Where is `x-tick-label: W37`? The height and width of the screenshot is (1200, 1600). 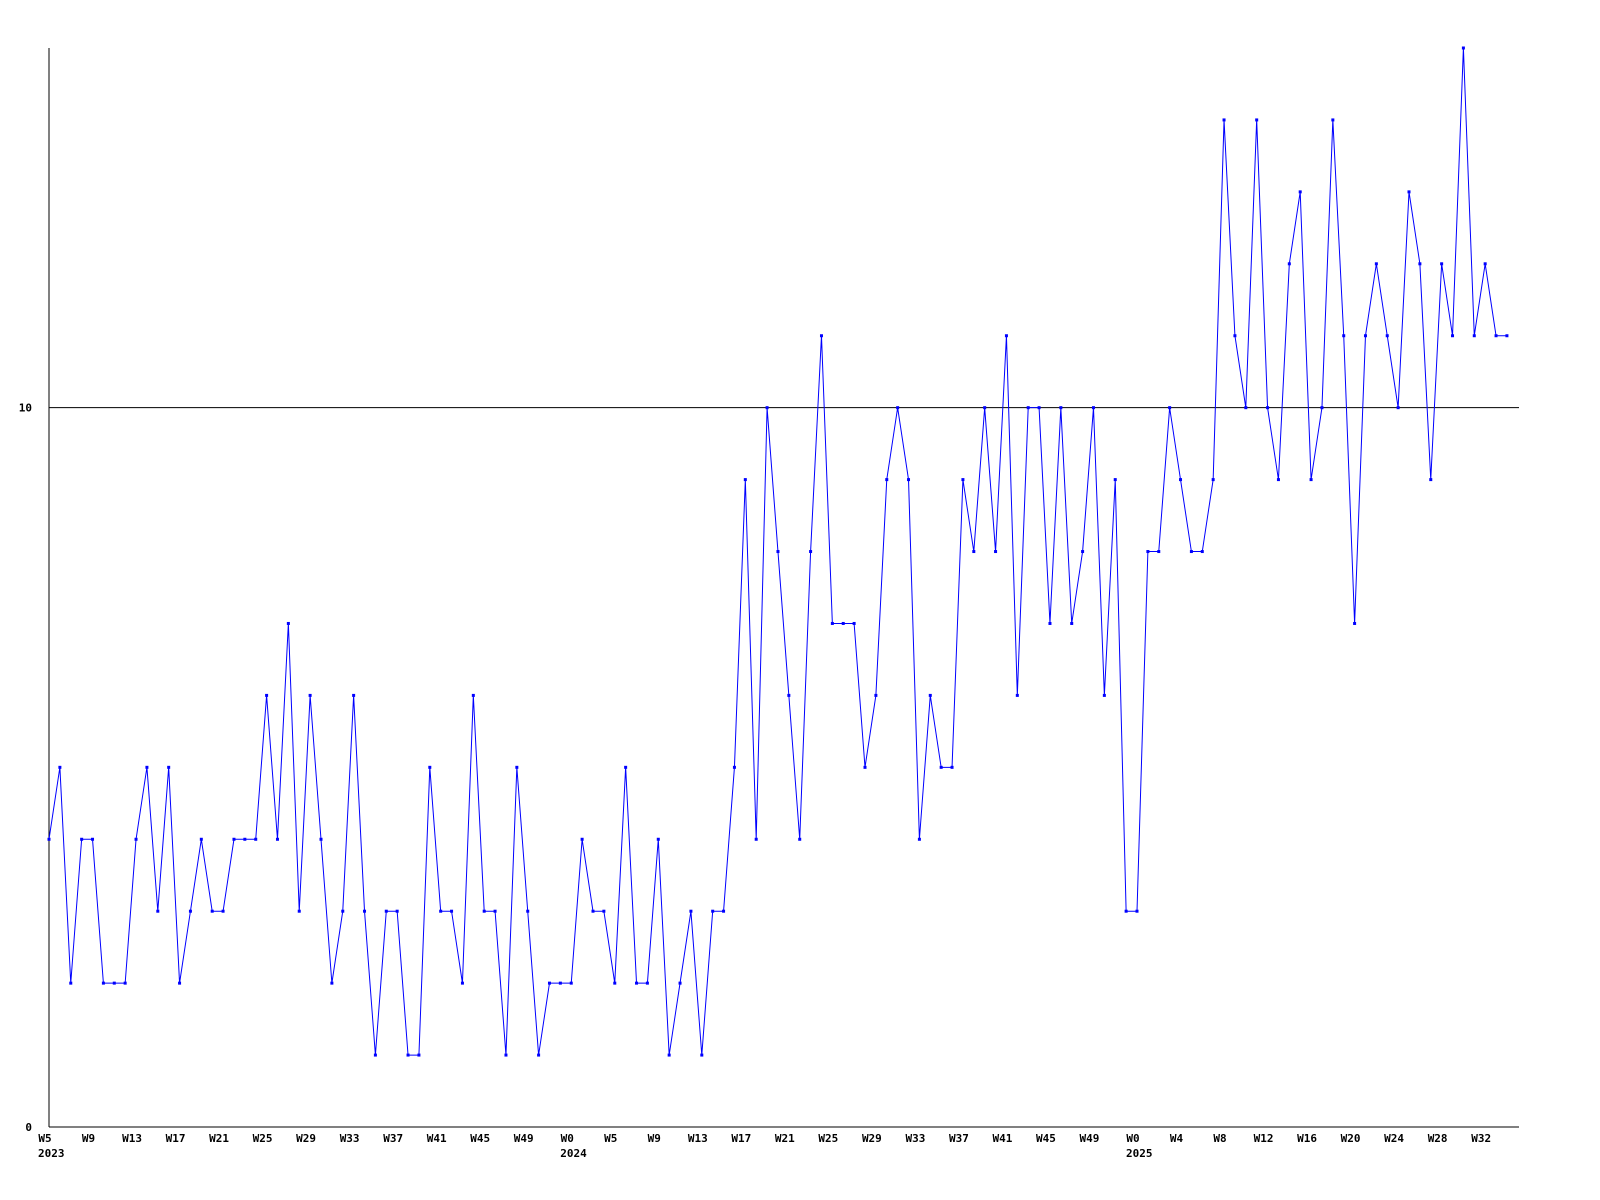
x-tick-label: W37 is located at coordinates (959, 1138).